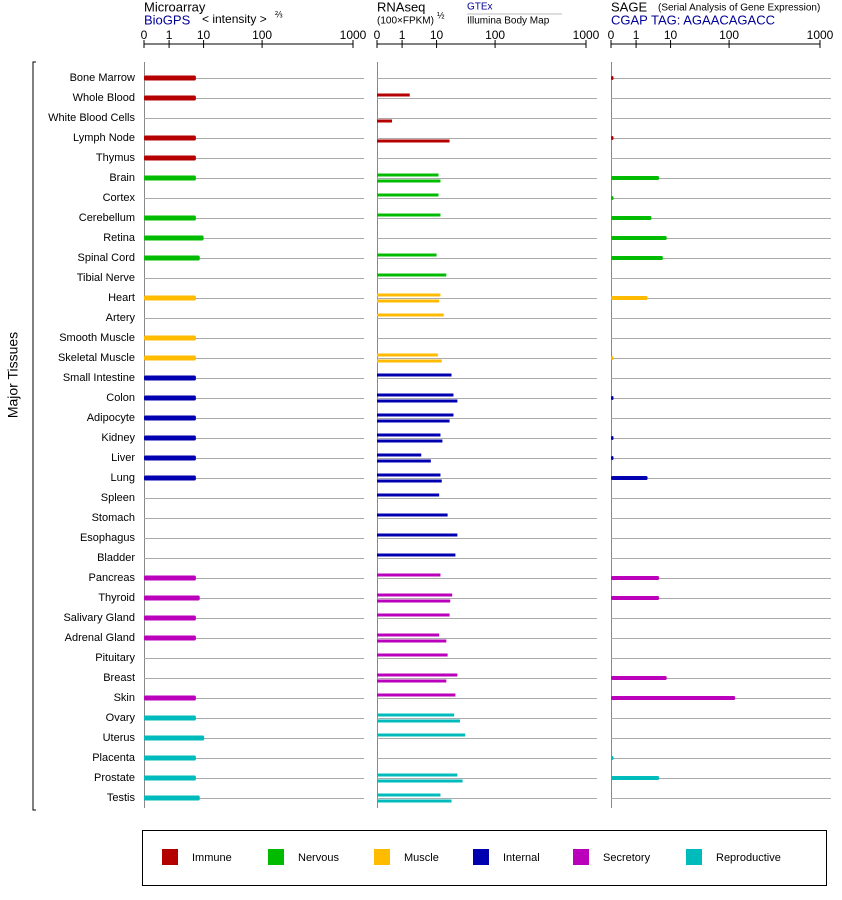  I want to click on tissue-label: Breast, so click(119, 678).